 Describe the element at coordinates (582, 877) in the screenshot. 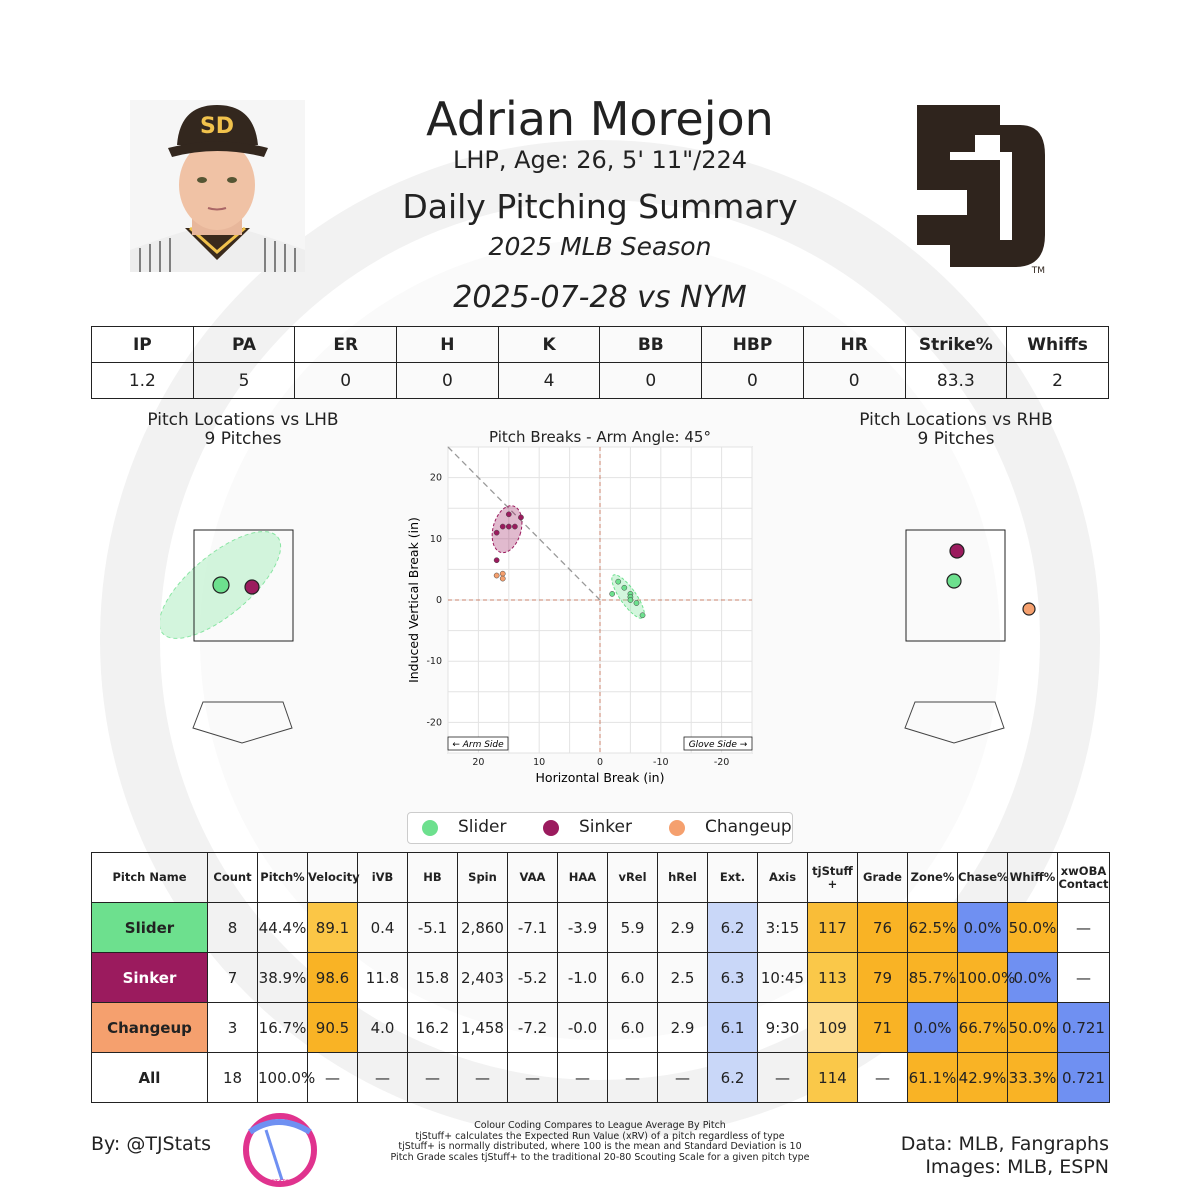

I see `pitch-col-header: HAA` at that location.